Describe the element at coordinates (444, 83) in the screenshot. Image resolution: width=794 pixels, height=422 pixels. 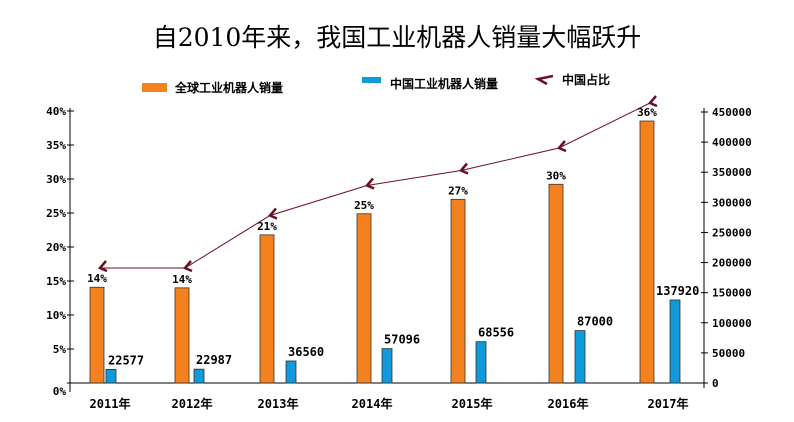
I see `legend-label-china: 中国工业机器人销量` at that location.